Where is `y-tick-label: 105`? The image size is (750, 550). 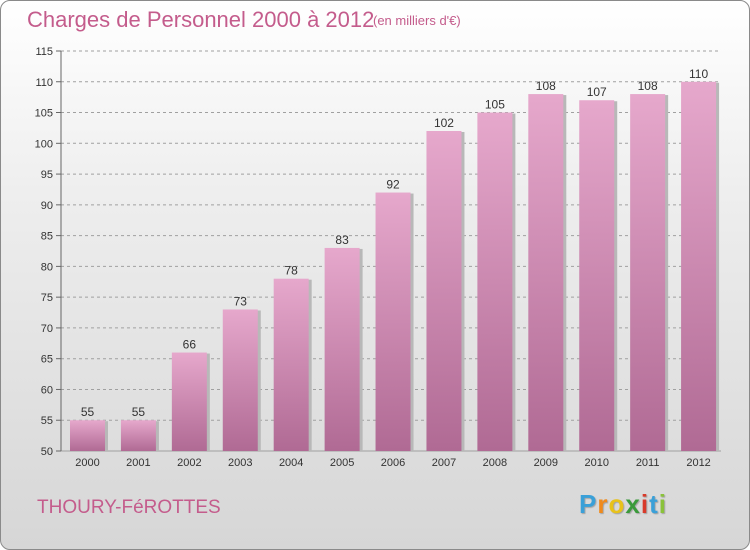
y-tick-label: 105 is located at coordinates (44, 114).